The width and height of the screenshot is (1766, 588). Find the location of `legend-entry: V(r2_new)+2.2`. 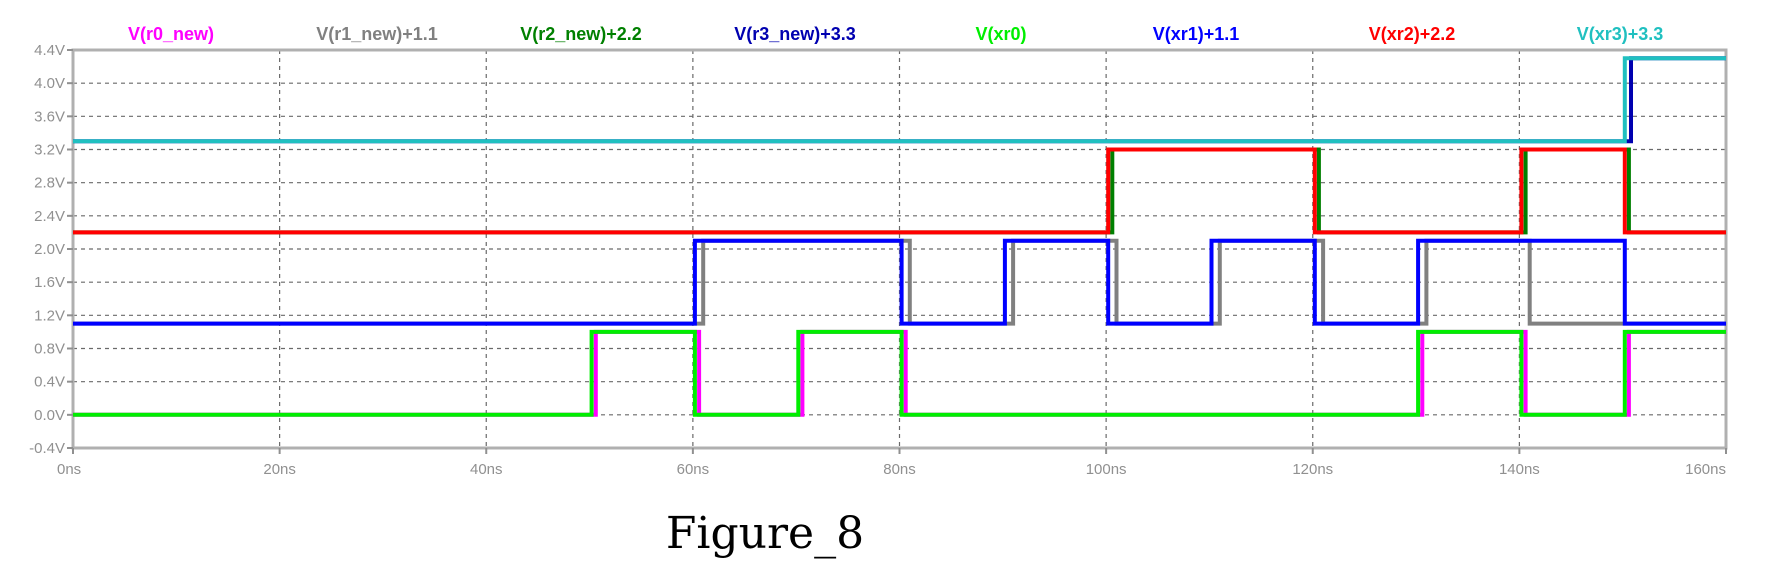

legend-entry: V(r2_new)+2.2 is located at coordinates (581, 34).